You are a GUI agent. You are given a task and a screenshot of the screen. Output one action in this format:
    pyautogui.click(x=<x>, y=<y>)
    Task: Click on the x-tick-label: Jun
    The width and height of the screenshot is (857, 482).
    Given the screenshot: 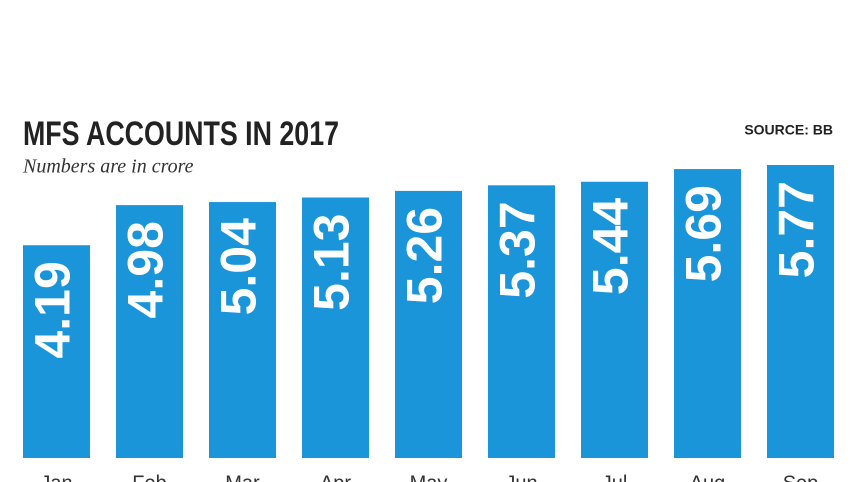 What is the action you would take?
    pyautogui.click(x=521, y=477)
    